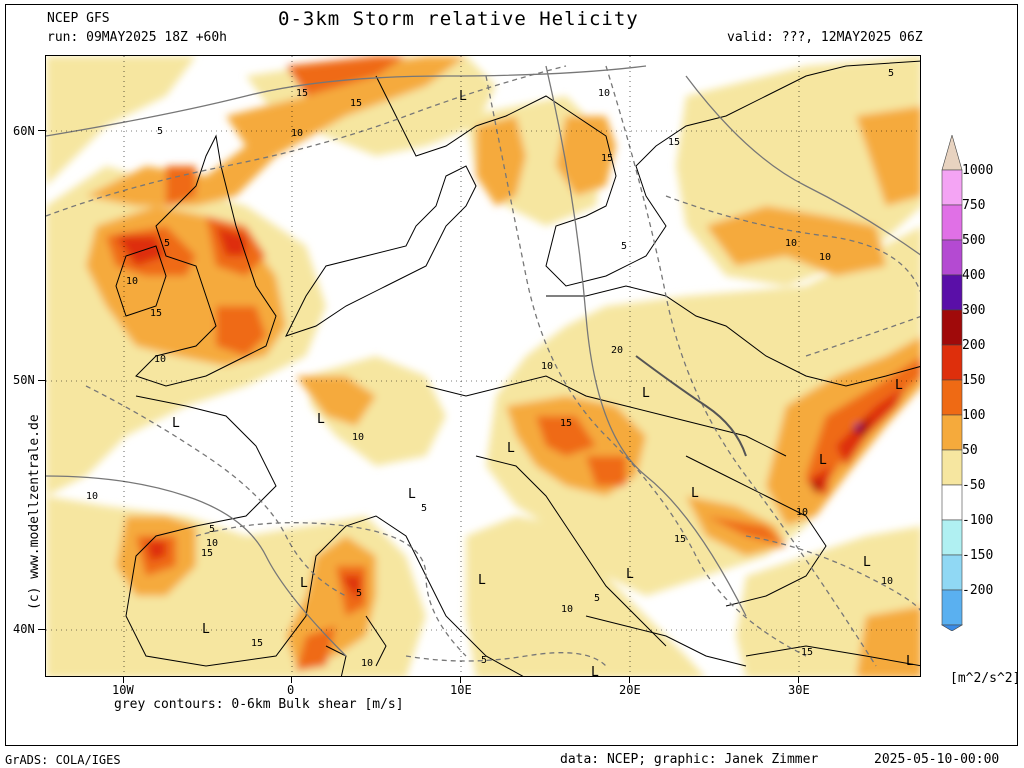 This screenshot has height=768, width=1024. Describe the element at coordinates (978, 590) in the screenshot. I see `colorbar-label: -200` at that location.